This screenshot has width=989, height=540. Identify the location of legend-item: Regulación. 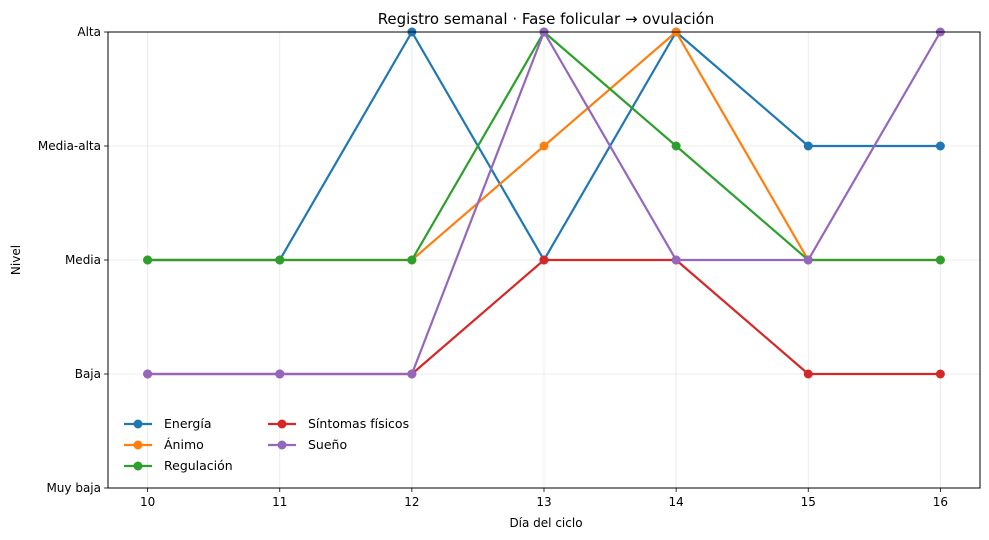
(178, 465).